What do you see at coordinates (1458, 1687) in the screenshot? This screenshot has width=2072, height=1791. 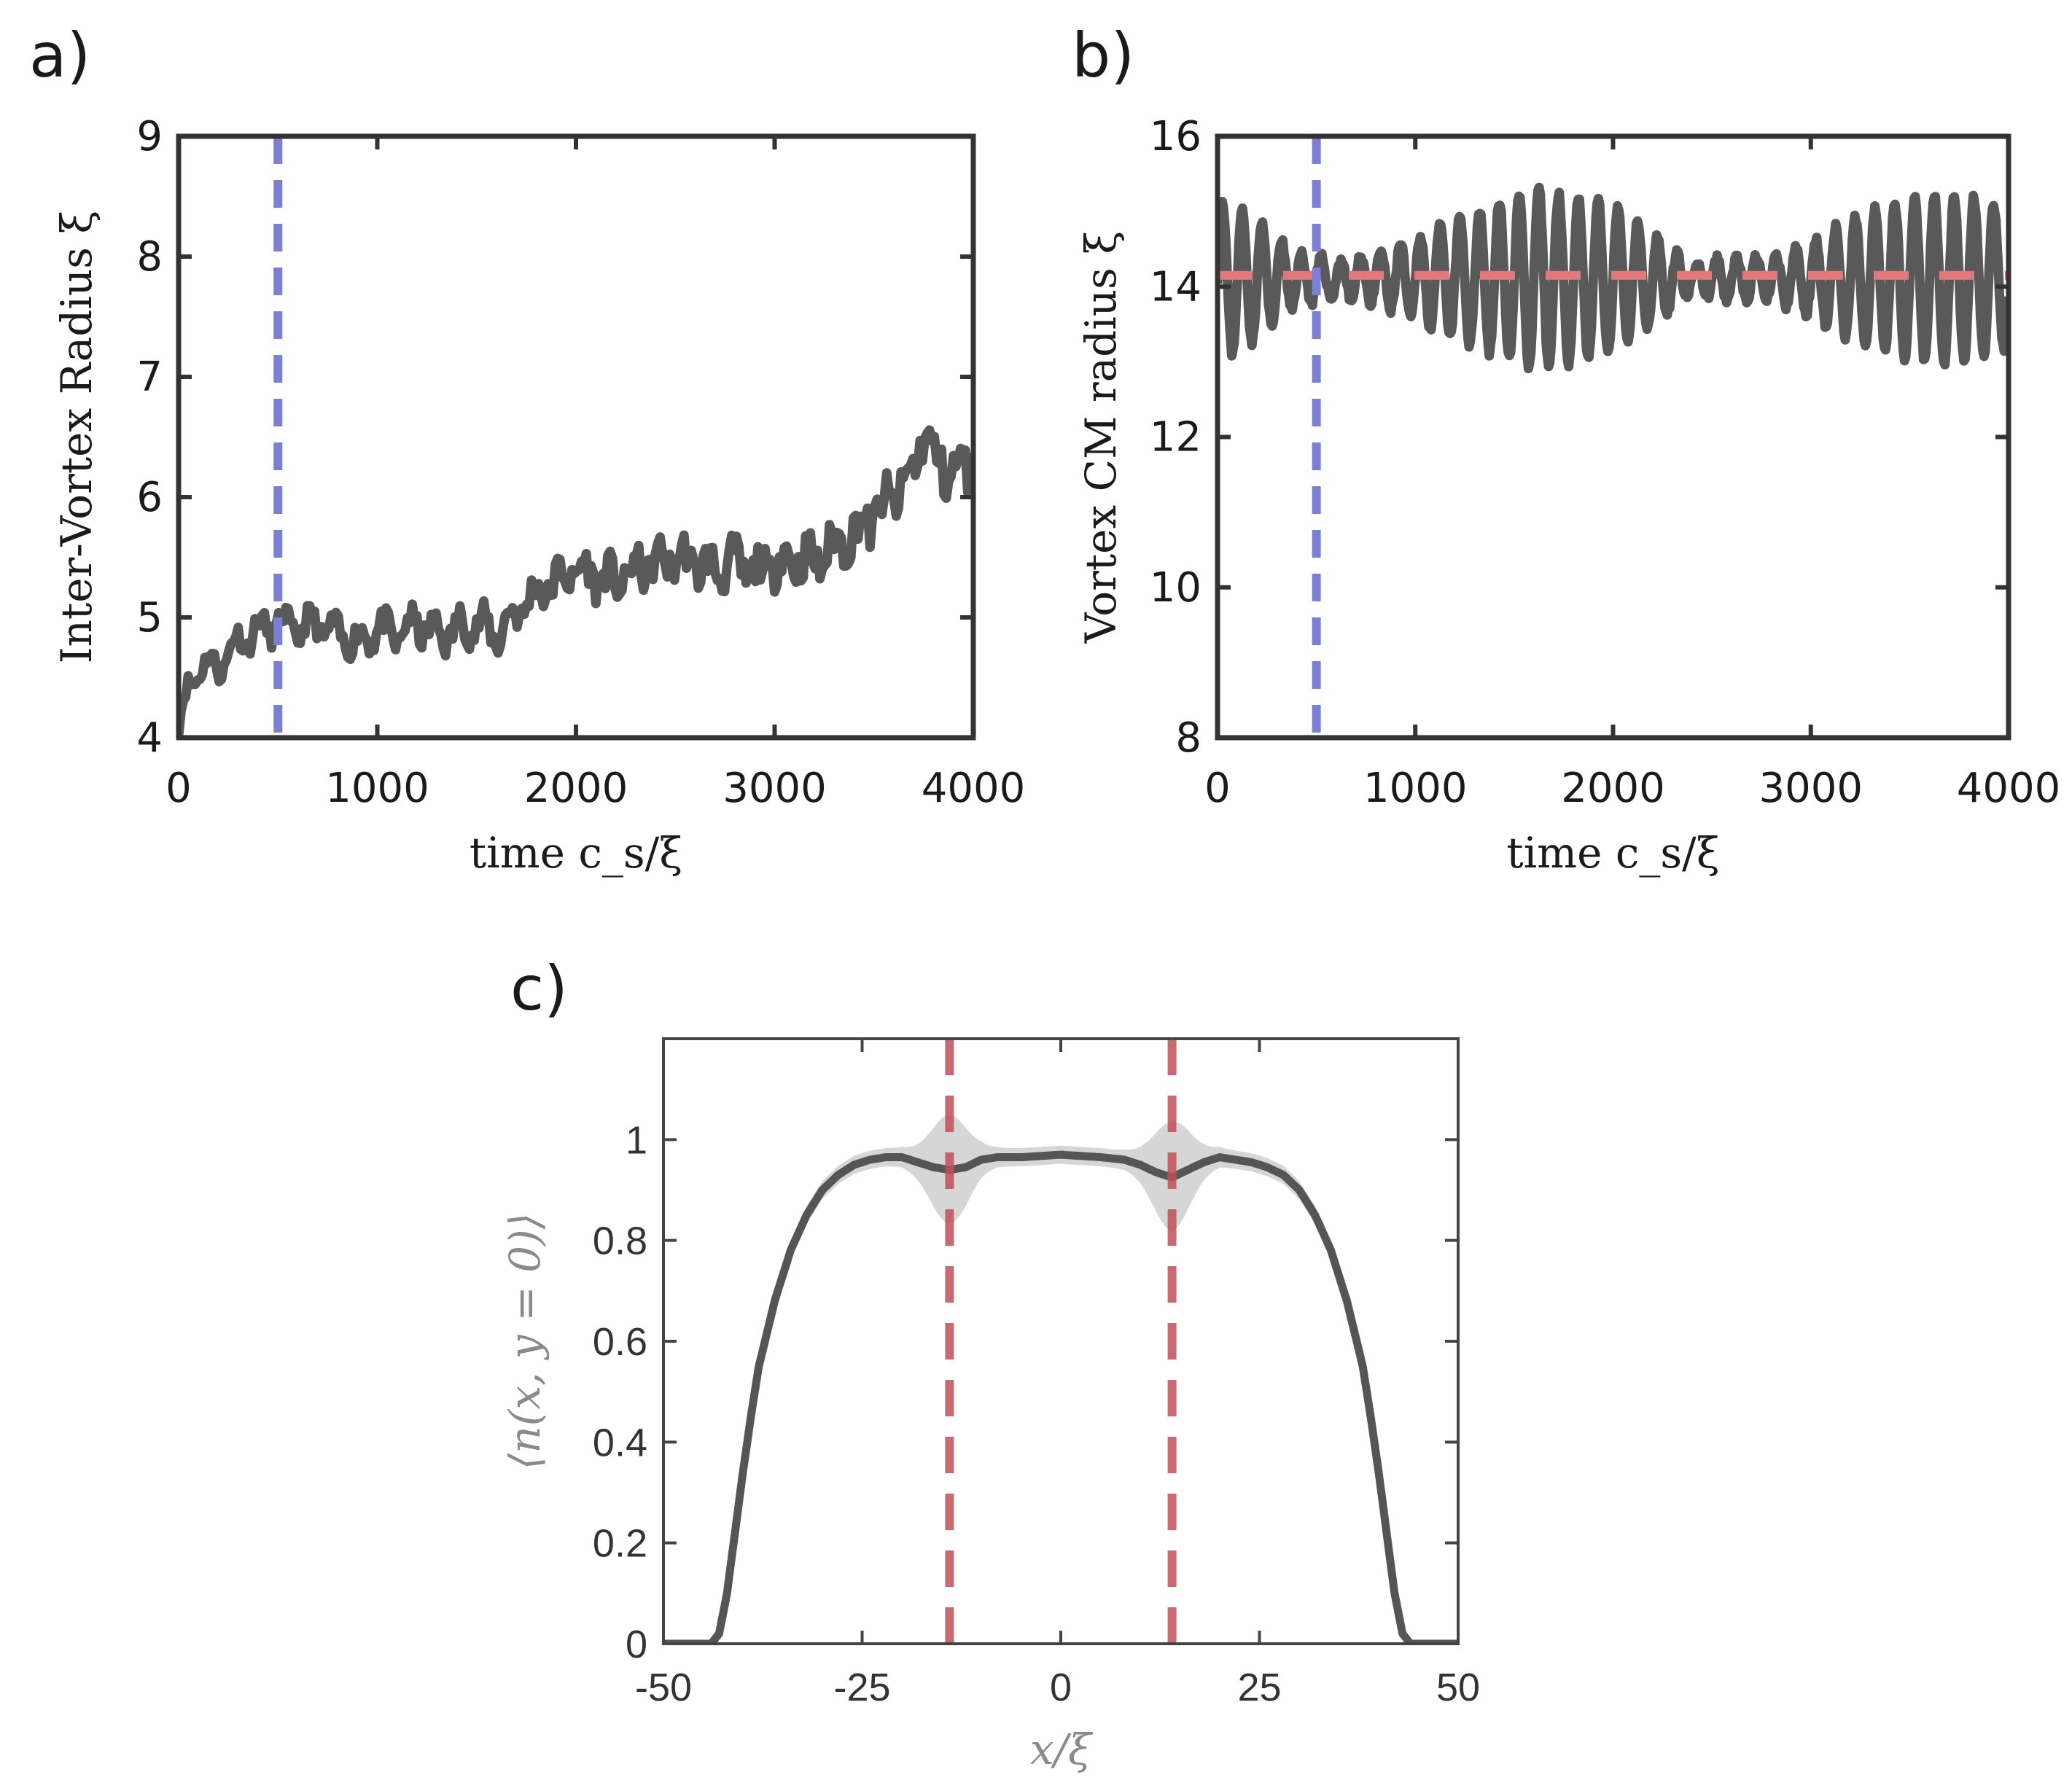 I see `x-tick-label: 50` at bounding box center [1458, 1687].